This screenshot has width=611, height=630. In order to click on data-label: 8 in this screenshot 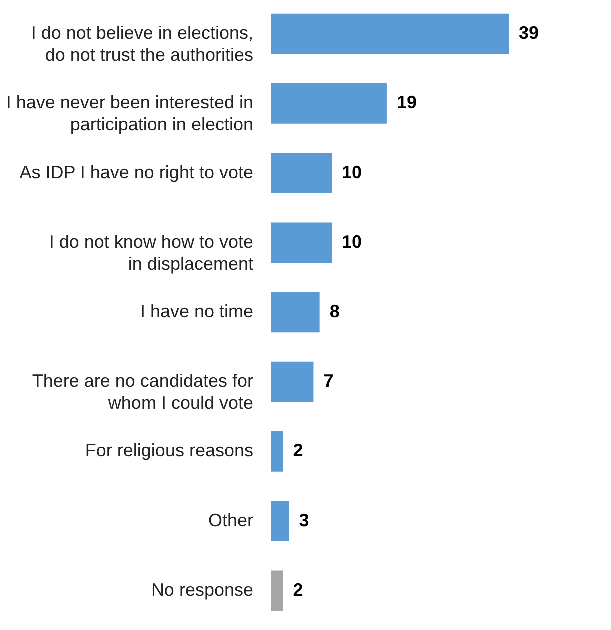, I will do `click(335, 312)`.